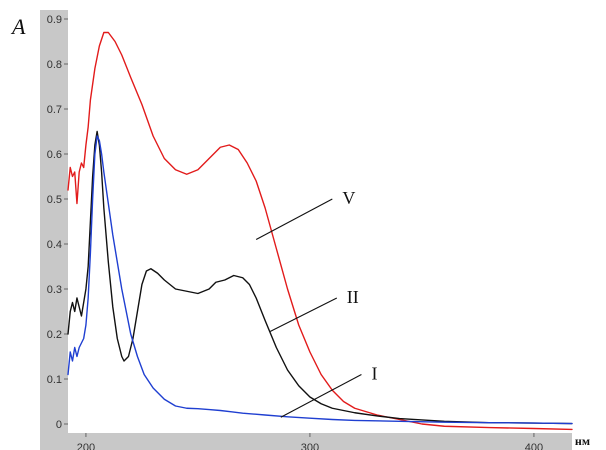  What do you see at coordinates (54, 245) in the screenshot?
I see `y-tick-label-4: 0.4` at bounding box center [54, 245].